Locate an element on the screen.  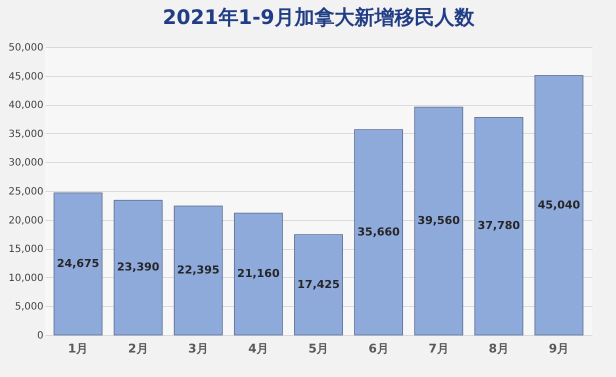
data-label: 24,675 is located at coordinates (78, 263).